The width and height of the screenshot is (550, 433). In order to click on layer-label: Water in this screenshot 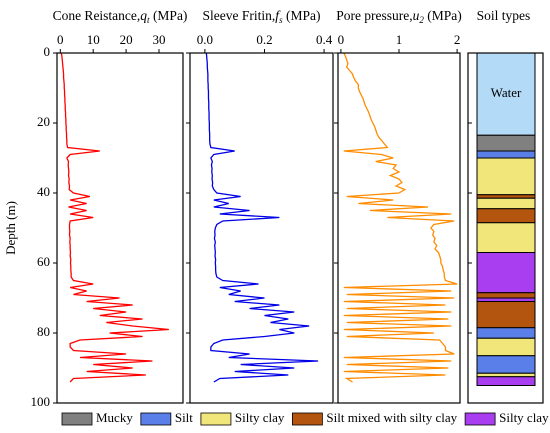, I will do `click(506, 92)`.